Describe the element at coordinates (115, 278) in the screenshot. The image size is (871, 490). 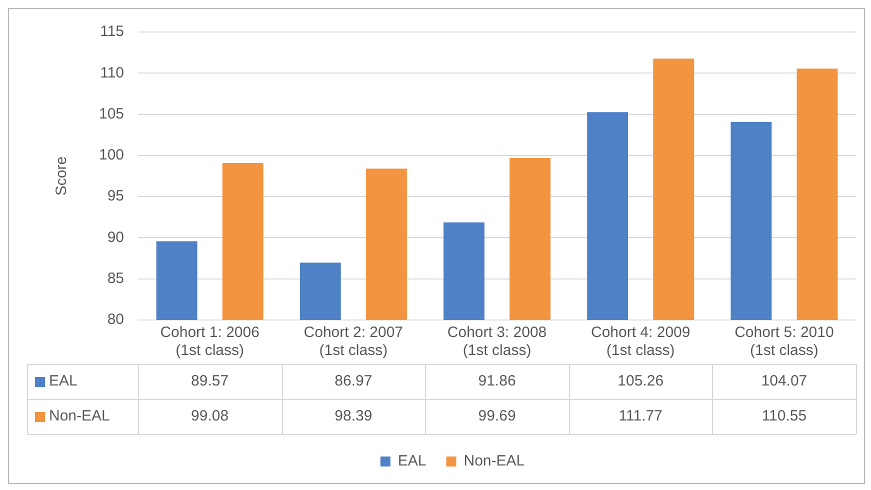
I see `y-tick-label: 85` at that location.